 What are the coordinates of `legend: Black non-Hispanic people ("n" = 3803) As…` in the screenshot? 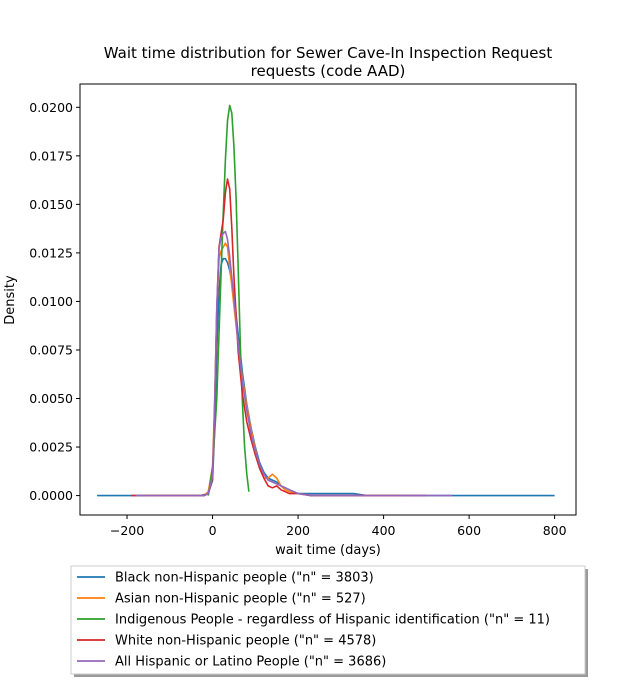 It's located at (329, 621).